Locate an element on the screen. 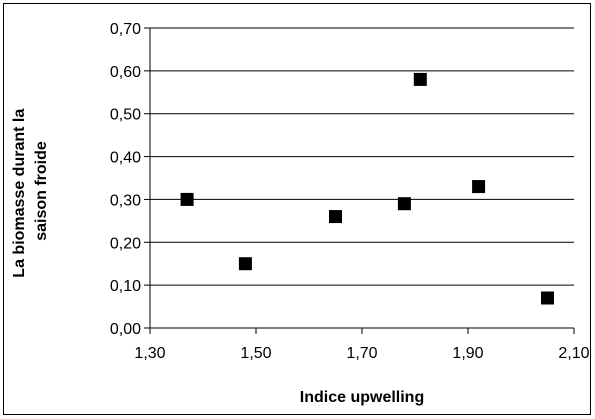 The width and height of the screenshot is (595, 419). y-tick-label: 0,10 is located at coordinates (125, 286).